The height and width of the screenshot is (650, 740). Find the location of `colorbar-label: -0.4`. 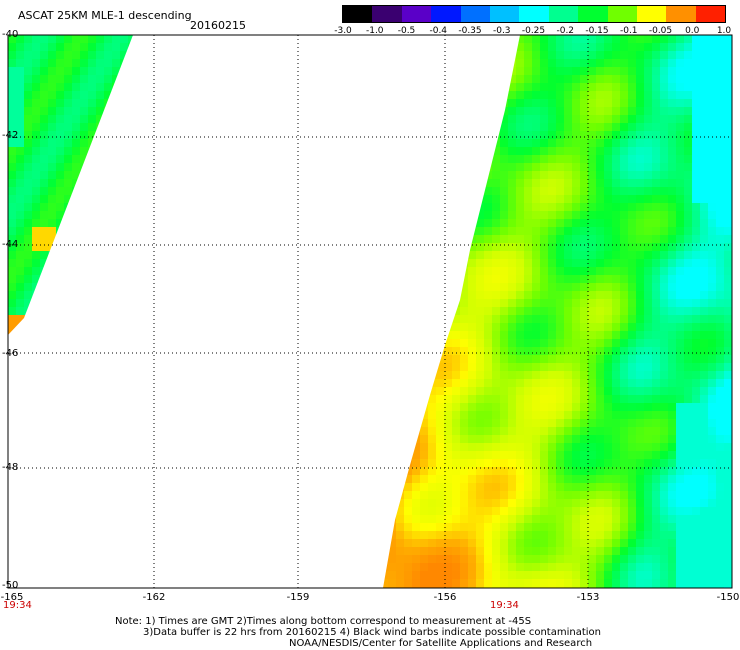

colorbar-label: -0.4 is located at coordinates (438, 31).